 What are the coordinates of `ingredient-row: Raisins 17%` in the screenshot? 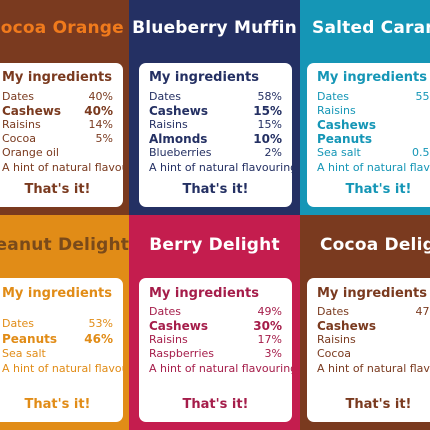 It's located at (215, 339).